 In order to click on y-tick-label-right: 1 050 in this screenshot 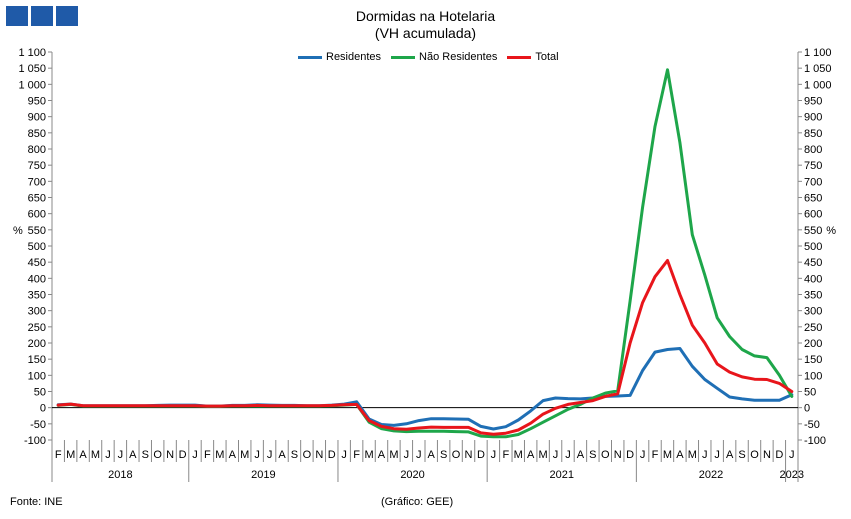, I will do `click(818, 69)`.